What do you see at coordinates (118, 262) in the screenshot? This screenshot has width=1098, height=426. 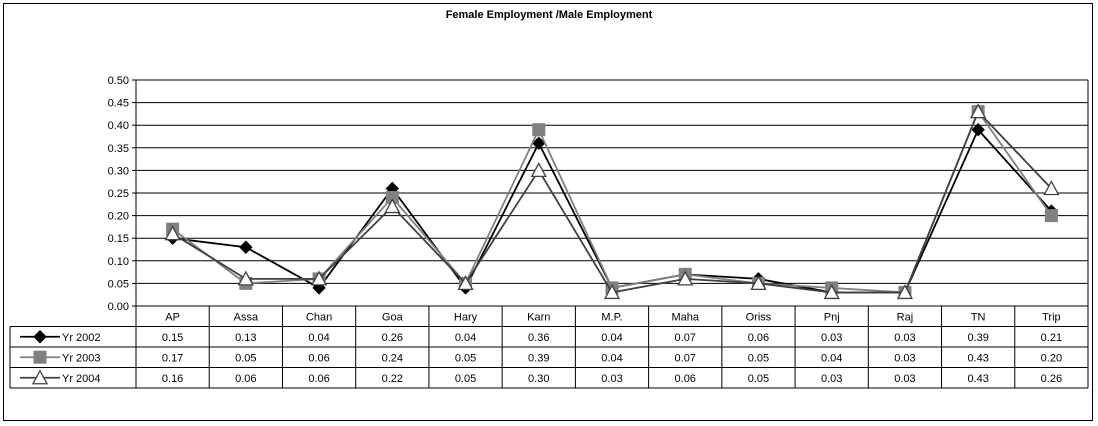 I see `y-tick-label: 0.10` at bounding box center [118, 262].